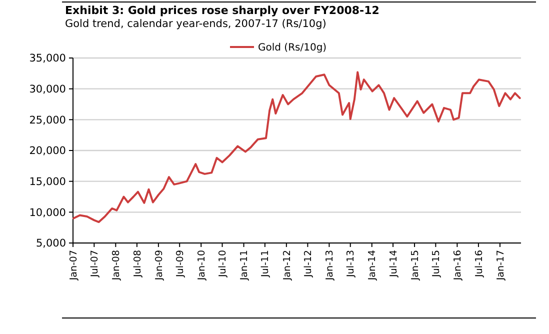  Describe the element at coordinates (74, 266) in the screenshot. I see `x-tick-label: Jan-07` at that location.